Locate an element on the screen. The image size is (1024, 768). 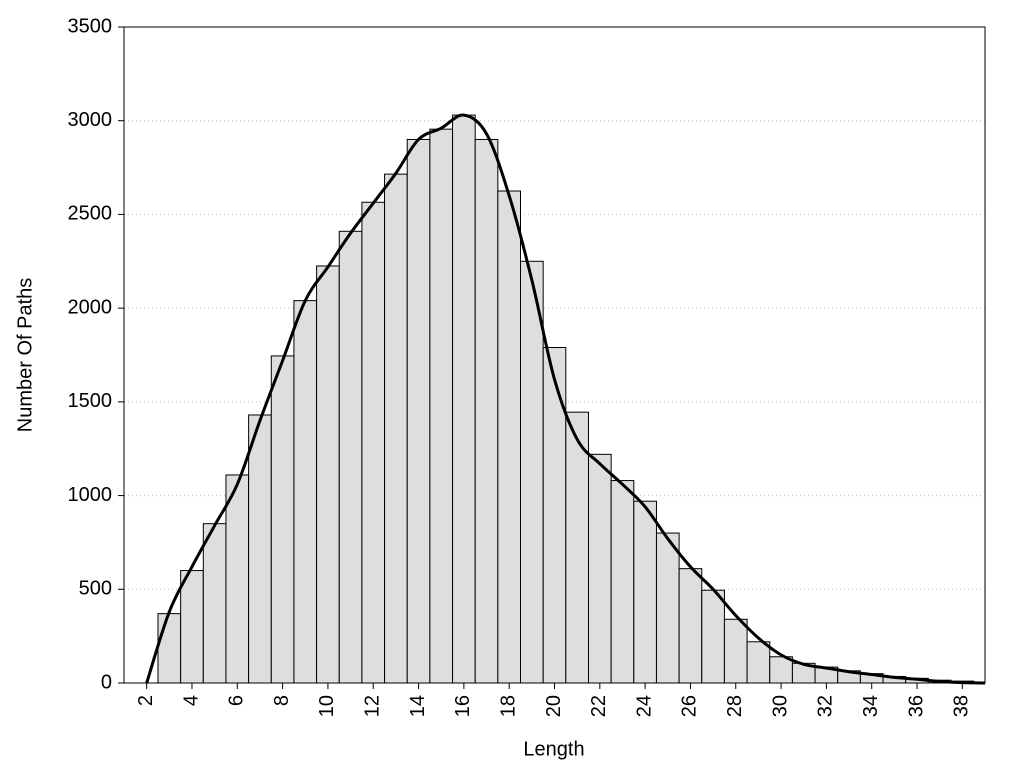
x-tick-label: 4 is located at coordinates (191, 700).